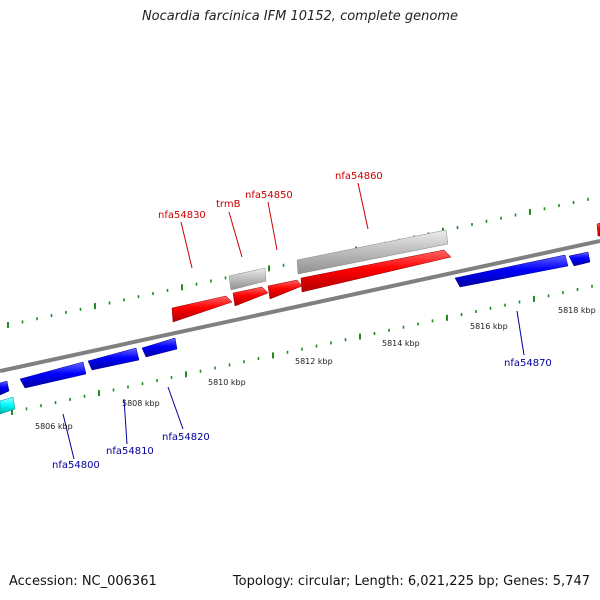 The width and height of the screenshot is (600, 600). What do you see at coordinates (5, 388) in the screenshot?
I see `gene-blue-left-edge` at bounding box center [5, 388].